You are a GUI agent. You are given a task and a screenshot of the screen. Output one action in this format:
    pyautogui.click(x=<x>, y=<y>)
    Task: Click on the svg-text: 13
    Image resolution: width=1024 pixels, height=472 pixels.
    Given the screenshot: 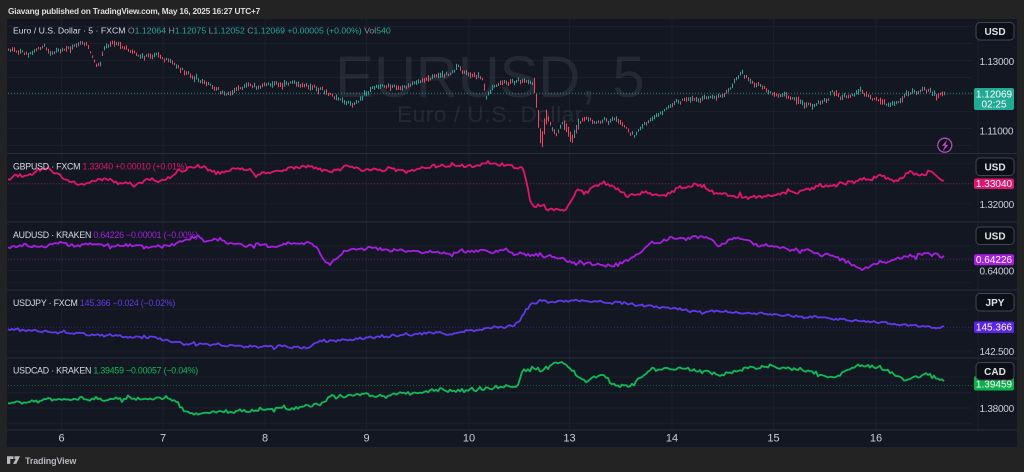 What is the action you would take?
    pyautogui.click(x=569, y=439)
    